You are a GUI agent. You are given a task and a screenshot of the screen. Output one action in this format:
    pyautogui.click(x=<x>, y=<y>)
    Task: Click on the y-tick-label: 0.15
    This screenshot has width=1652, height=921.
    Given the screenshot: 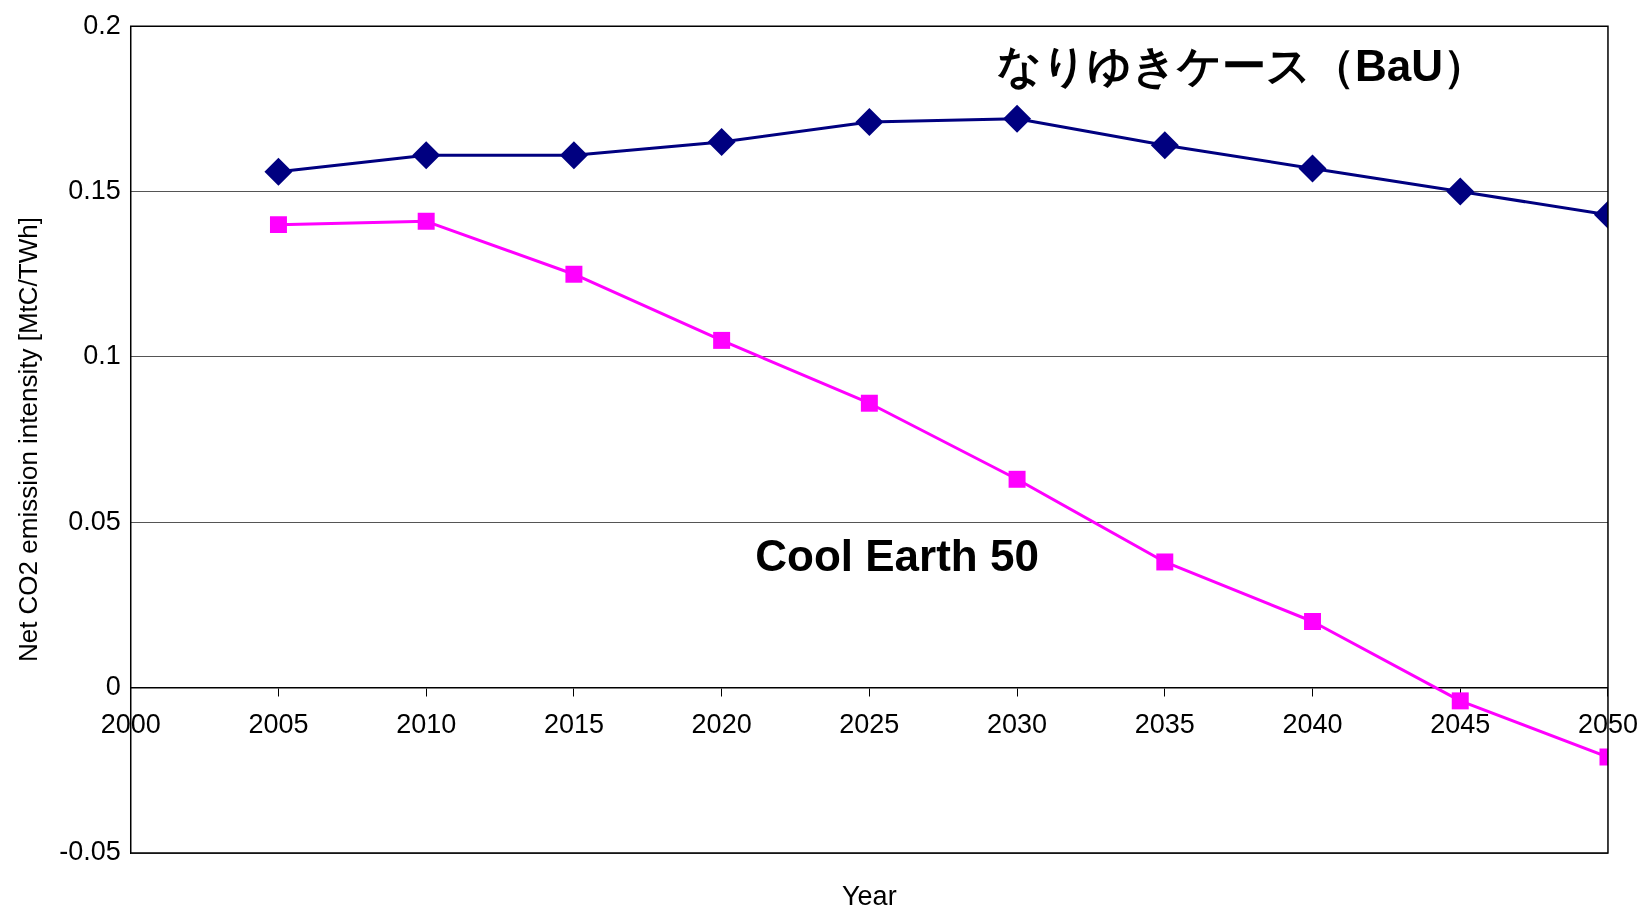 What is the action you would take?
    pyautogui.click(x=94, y=190)
    